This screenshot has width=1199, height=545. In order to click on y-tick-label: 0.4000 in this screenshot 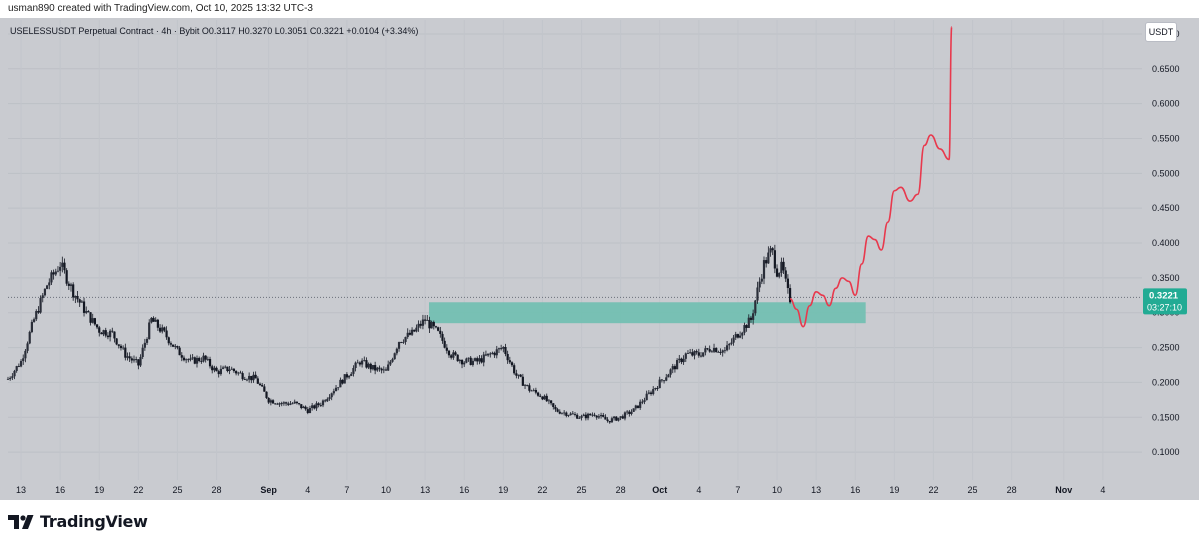, I will do `click(1166, 243)`.